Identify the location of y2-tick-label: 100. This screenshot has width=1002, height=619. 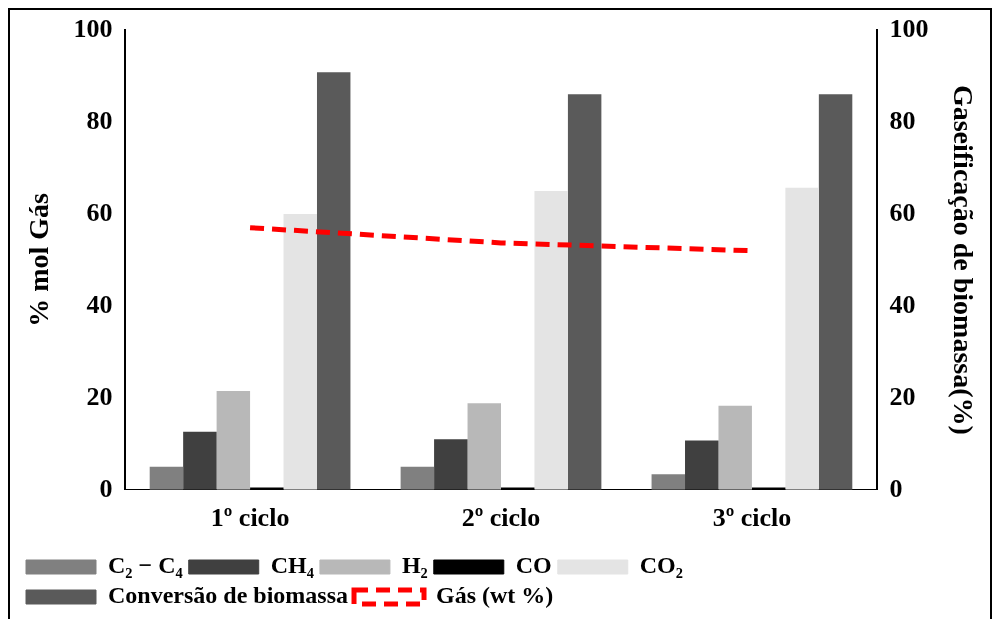
(909, 28).